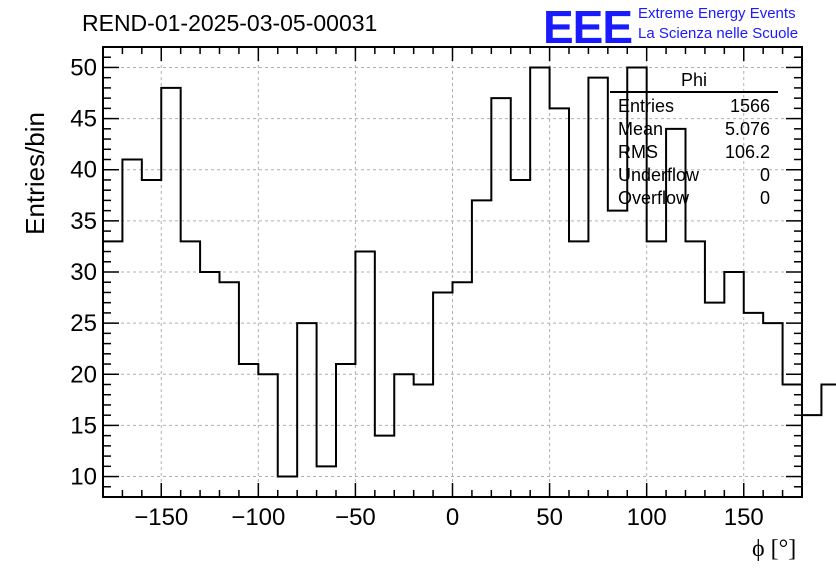  I want to click on x-axis-label: ϕ [°], so click(774, 549).